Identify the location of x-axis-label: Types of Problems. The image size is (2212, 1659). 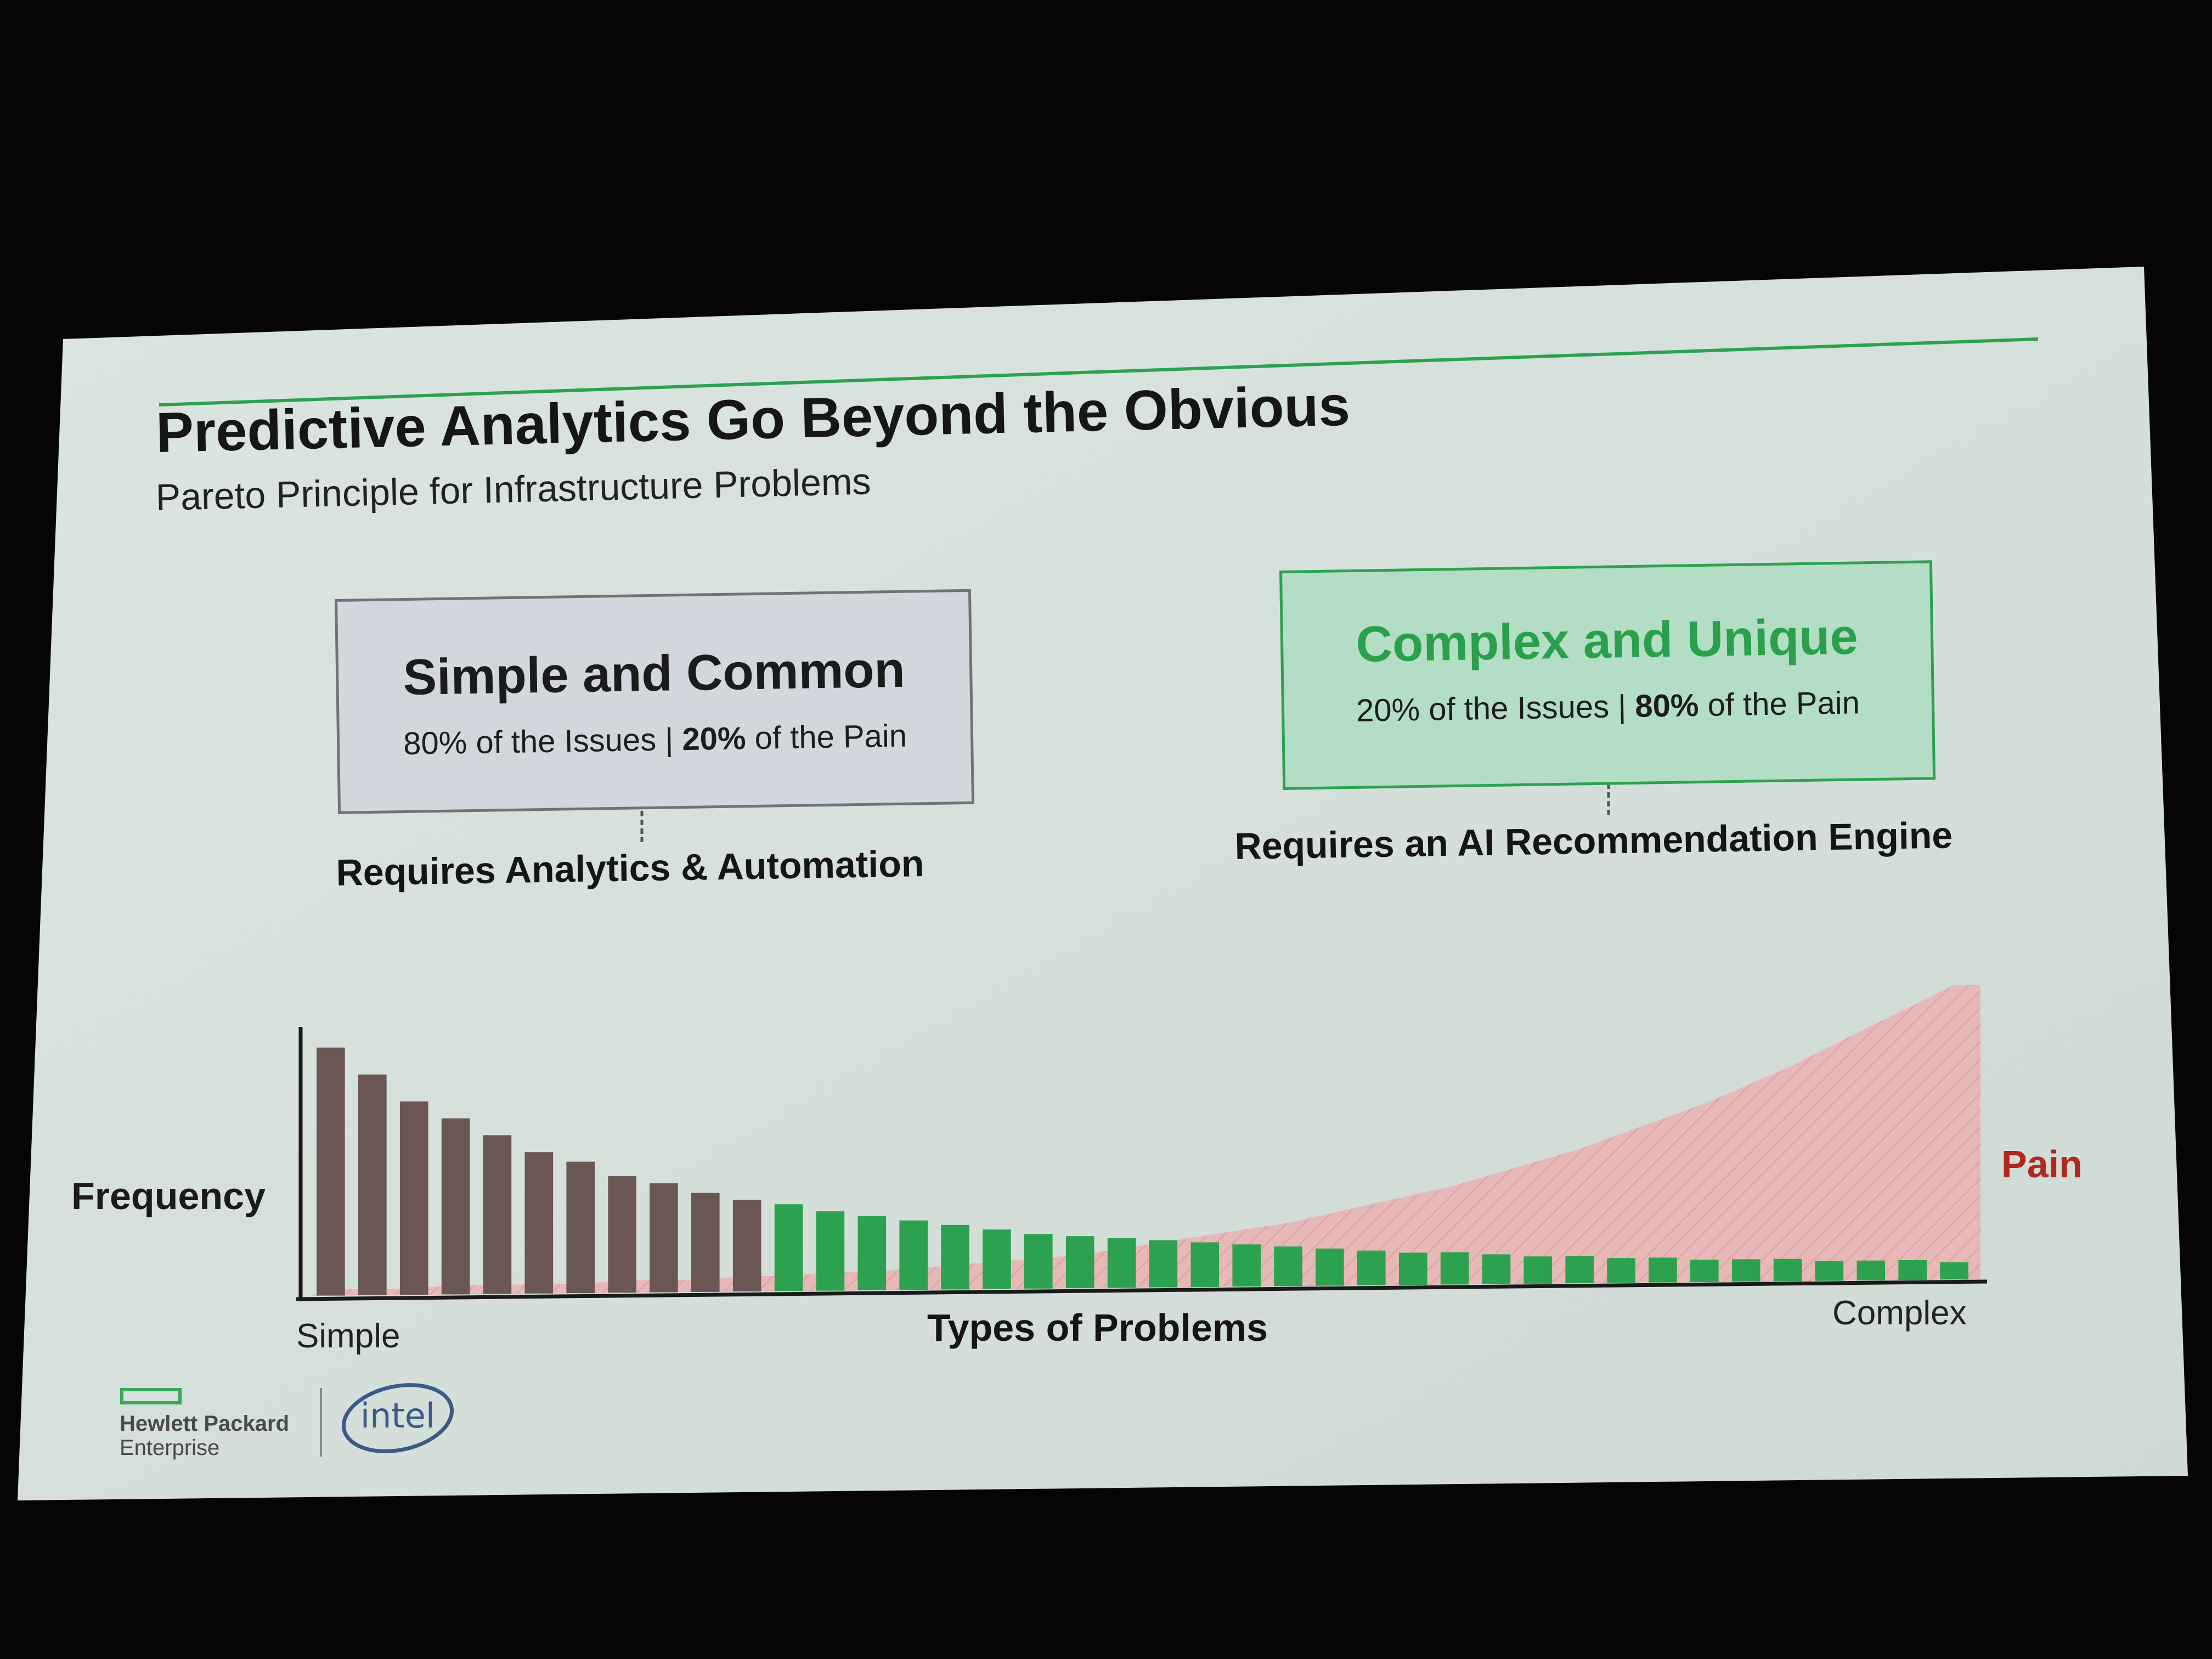
(1097, 1328).